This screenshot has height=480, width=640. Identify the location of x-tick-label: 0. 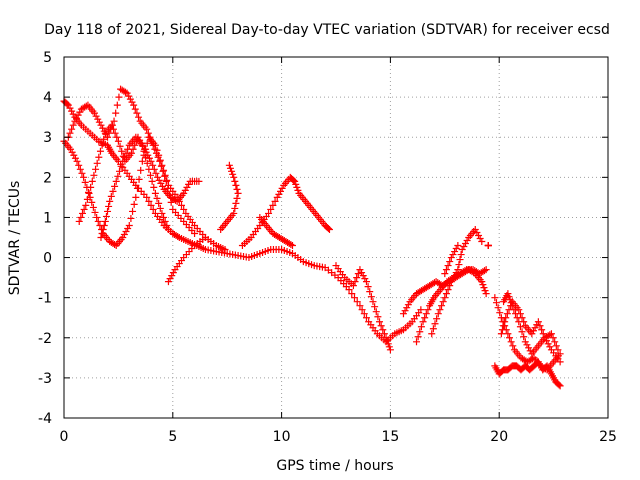
(64, 437).